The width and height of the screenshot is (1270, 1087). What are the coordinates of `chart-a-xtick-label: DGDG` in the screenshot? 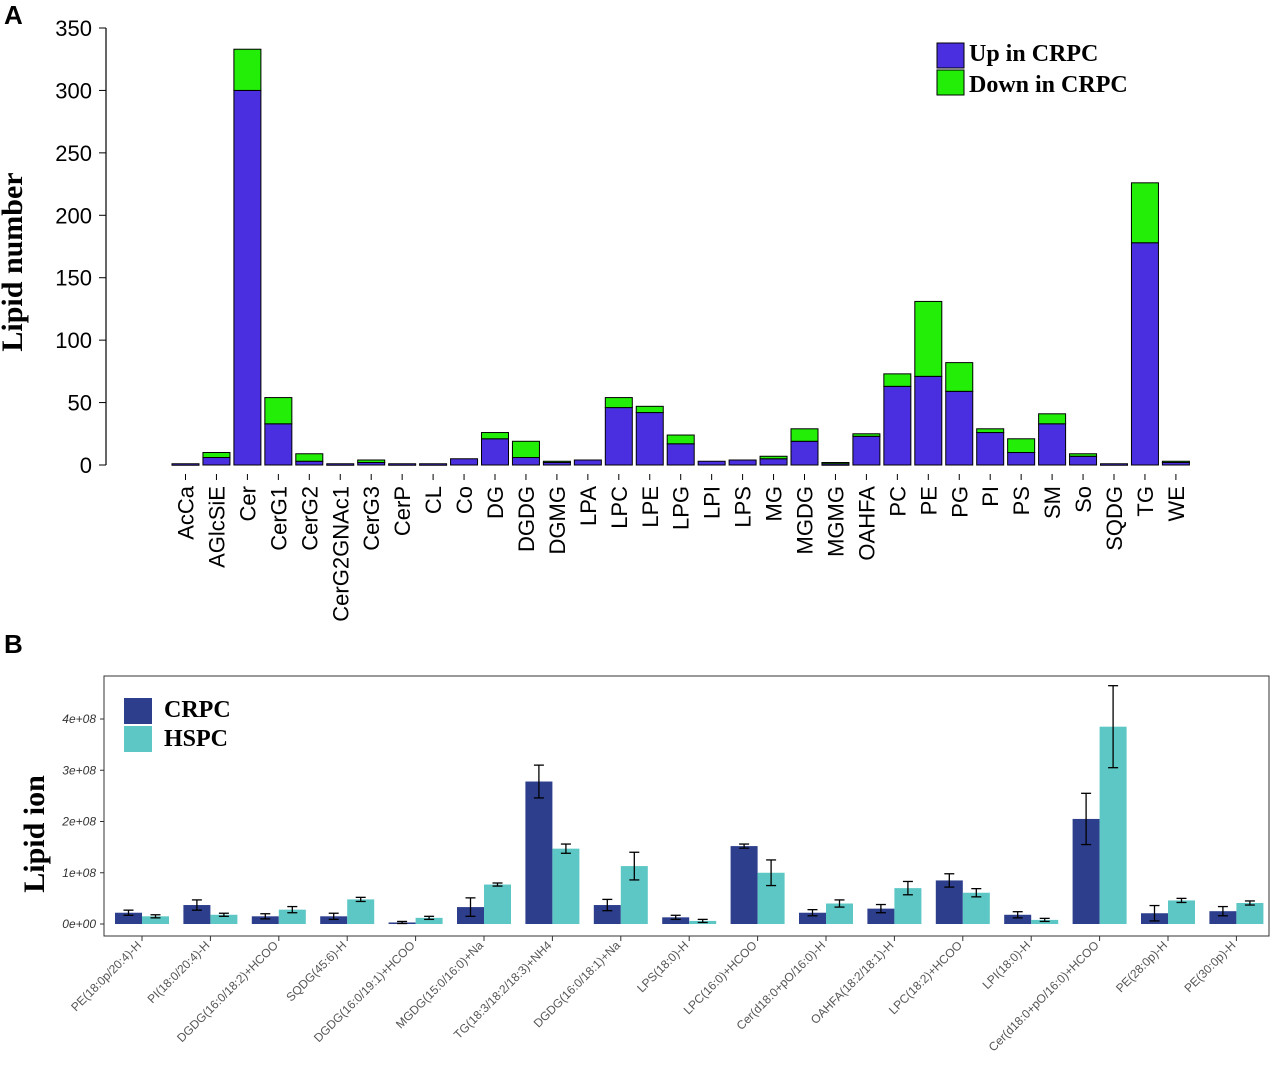 It's located at (526, 519).